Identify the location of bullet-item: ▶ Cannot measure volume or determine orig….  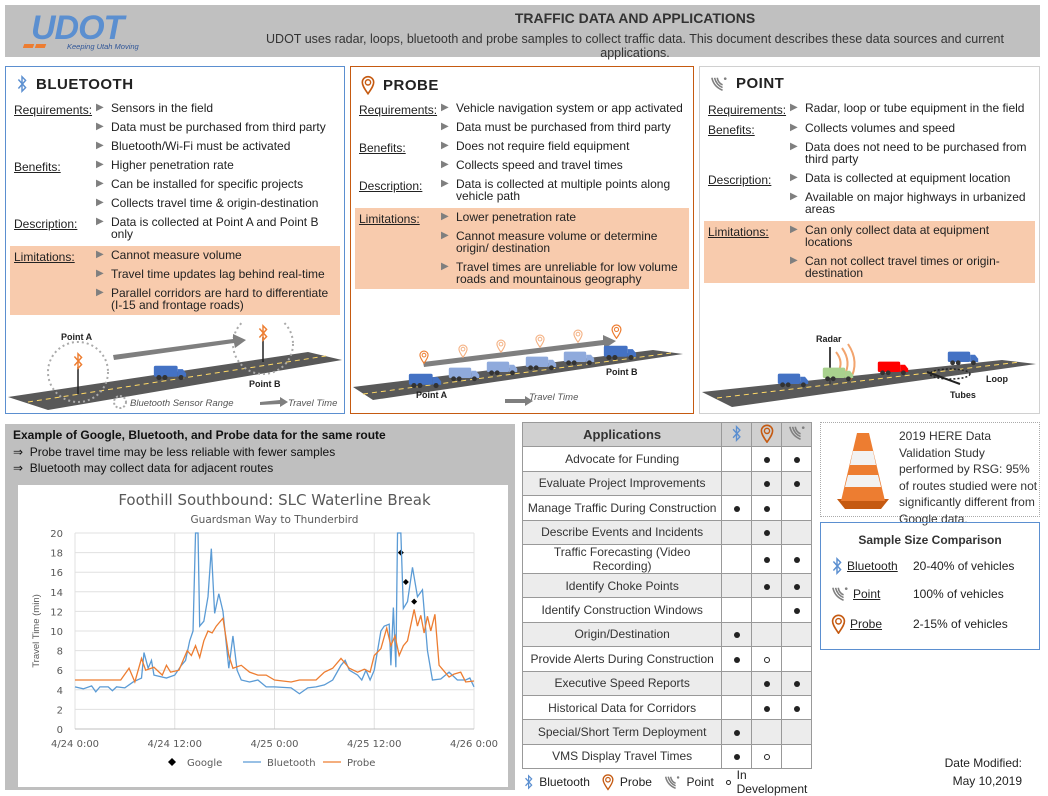
(563, 241).